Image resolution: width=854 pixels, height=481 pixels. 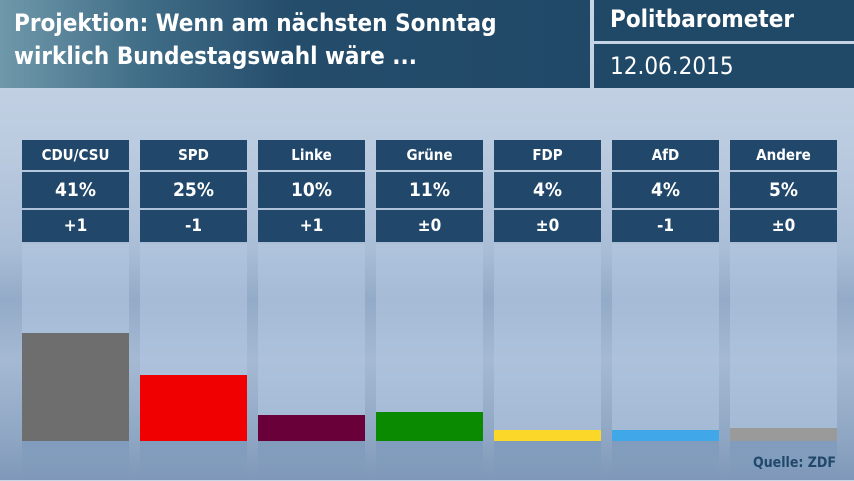 I want to click on source-label: Quelle: ZDF, so click(x=794, y=463).